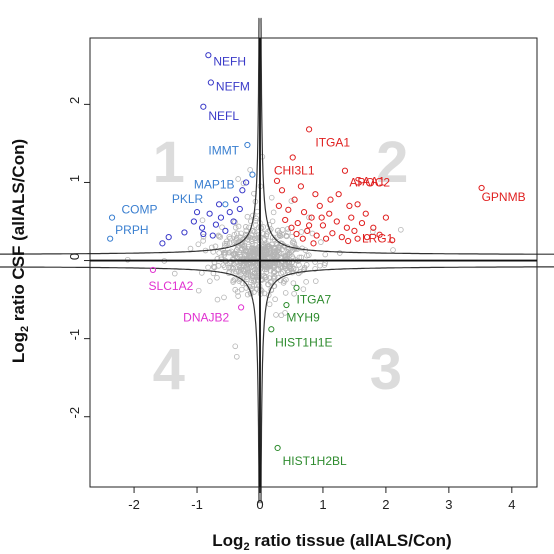 Image resolution: width=554 pixels, height=554 pixels. I want to click on gene-label-nefl: NEFL, so click(223, 116).